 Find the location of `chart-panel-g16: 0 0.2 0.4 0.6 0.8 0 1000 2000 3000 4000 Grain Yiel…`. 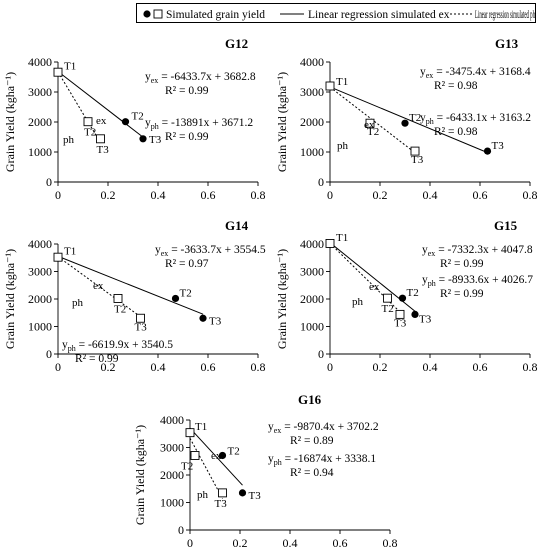

chart-panel-g16: 0 0.2 0.4 0.6 0.8 0 1000 2000 3000 4000 Grain Yiel… is located at coordinates (265, 471).